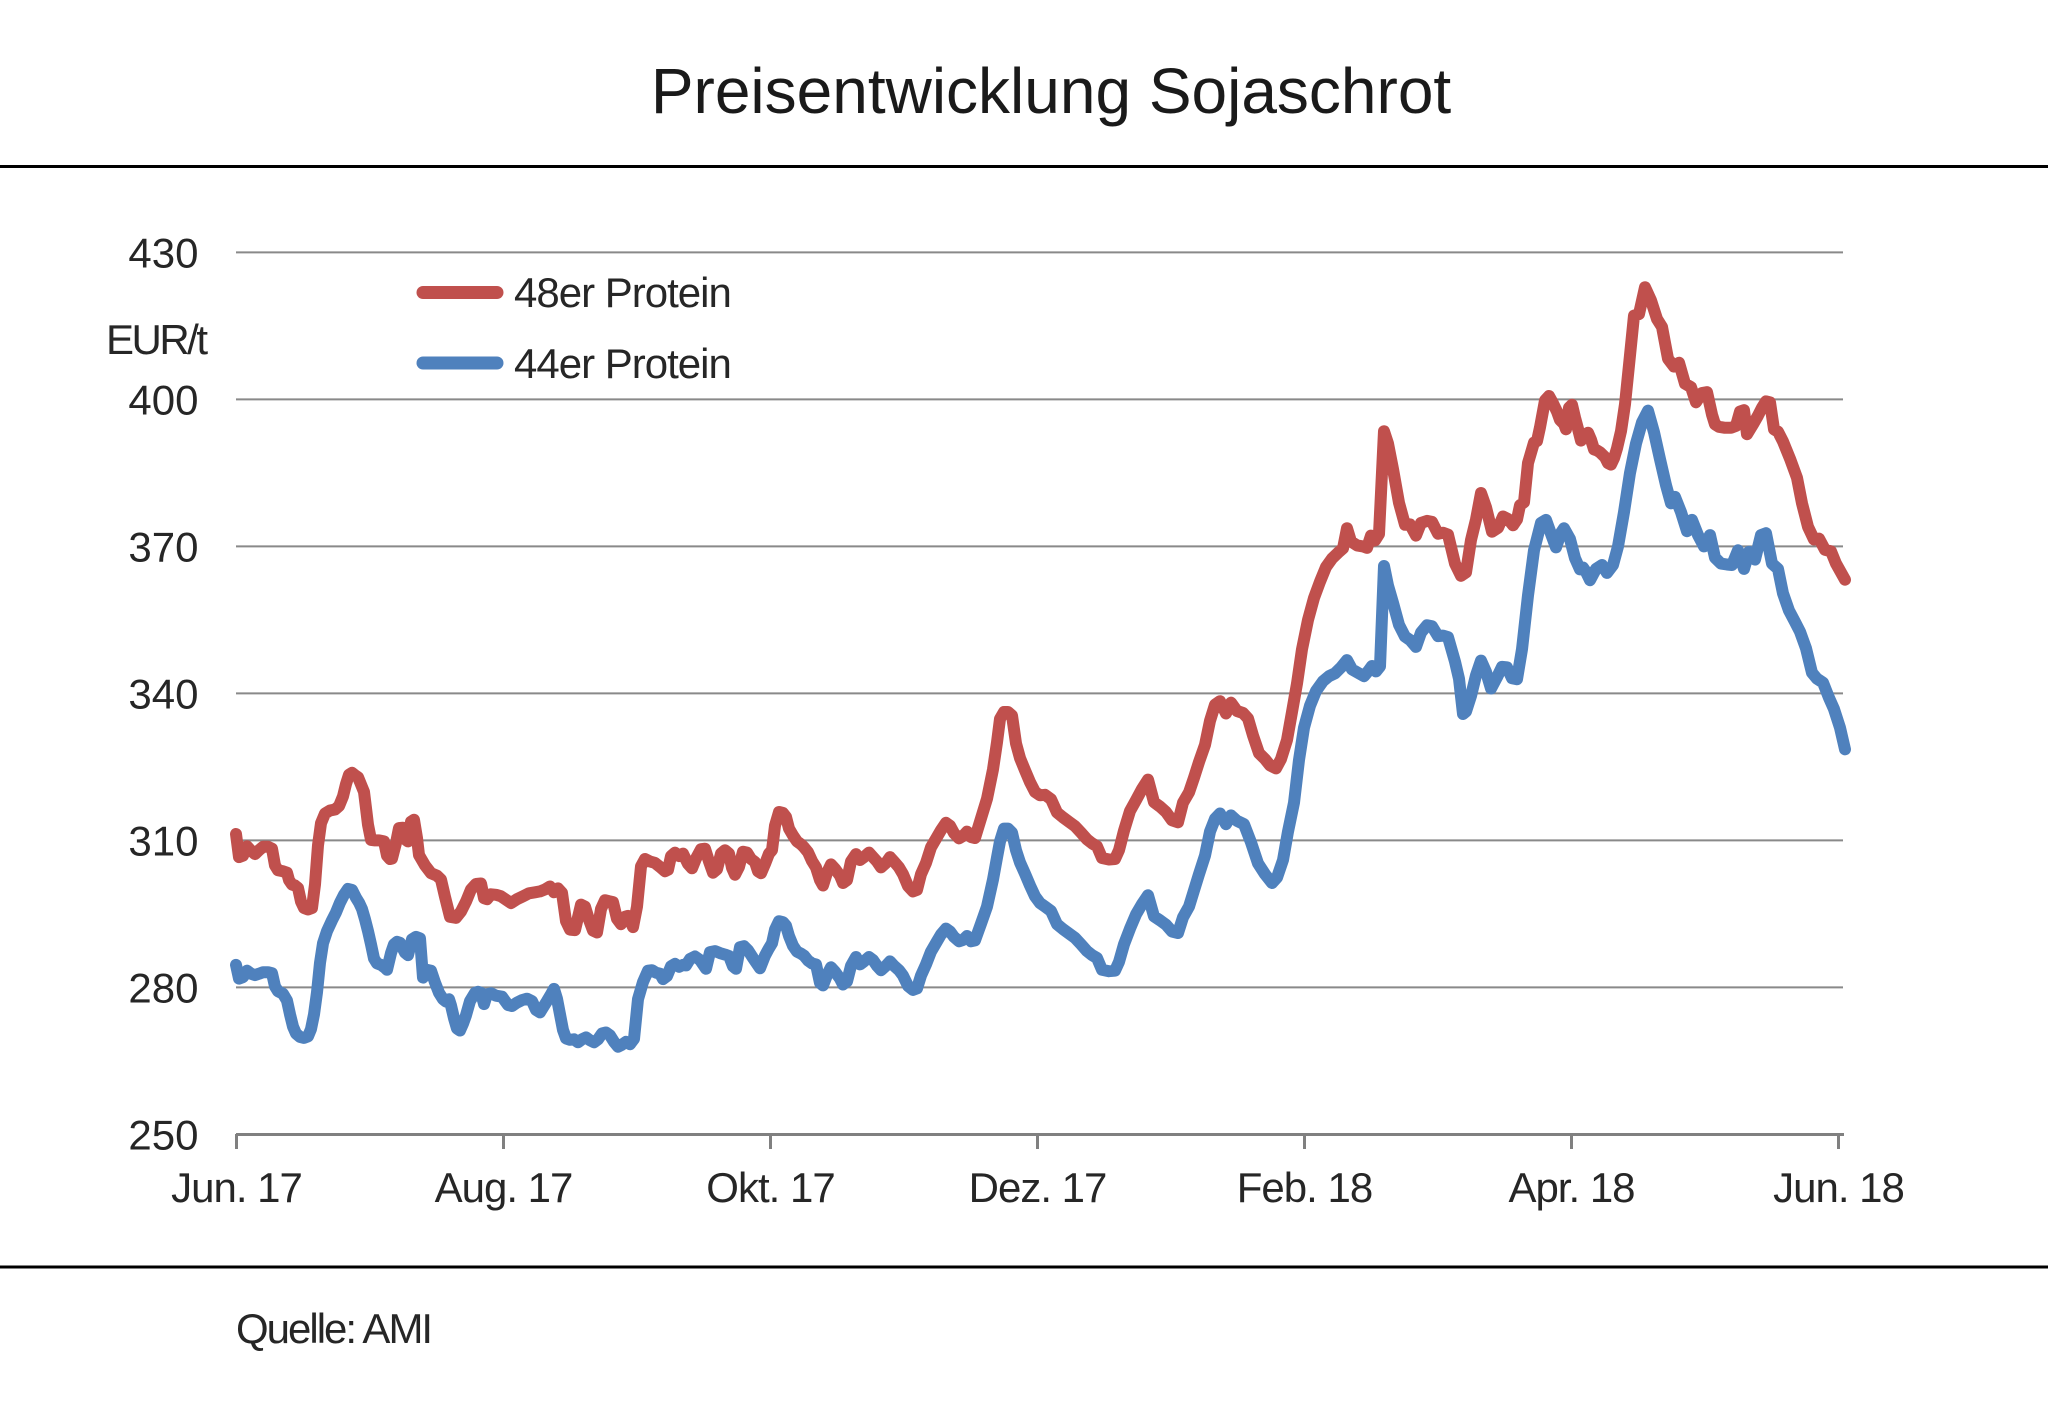 The image size is (2048, 1405). Describe the element at coordinates (1571, 1187) in the screenshot. I see `svg-text: Apr. 18` at that location.